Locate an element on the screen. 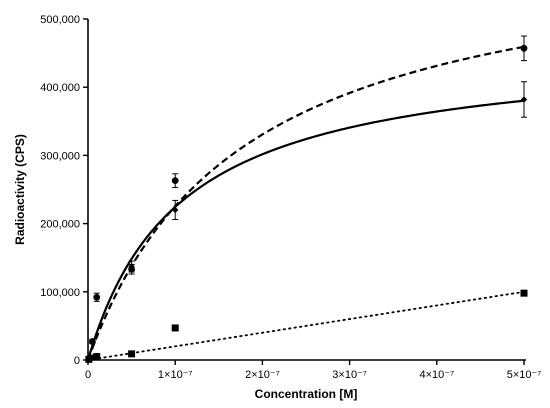  x-tick-label: 5×10⁻⁷ is located at coordinates (524, 375).